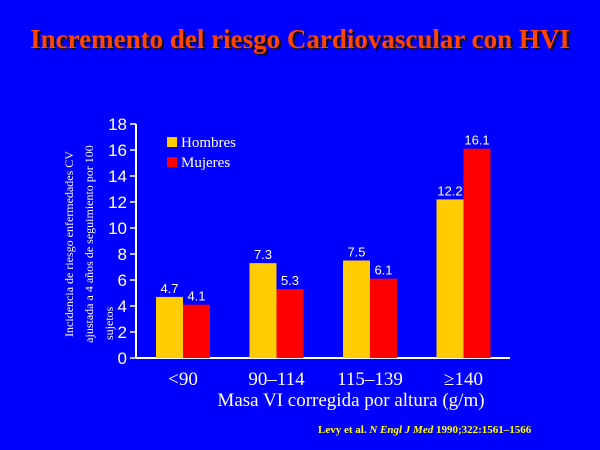 The image size is (600, 450). I want to click on y-tick-label: 10, so click(117, 228).